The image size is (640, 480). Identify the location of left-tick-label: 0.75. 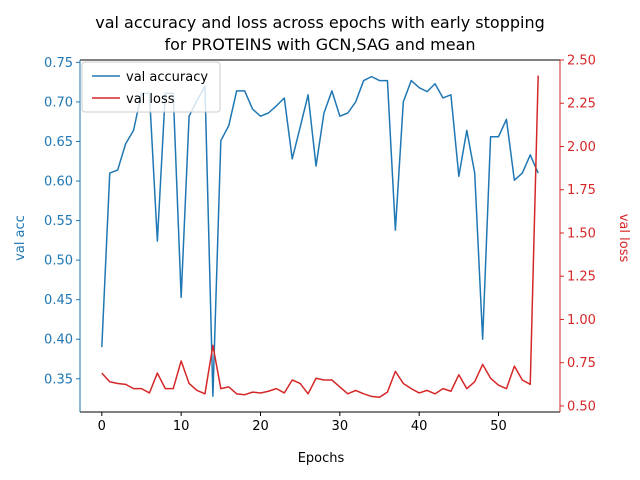
(58, 63).